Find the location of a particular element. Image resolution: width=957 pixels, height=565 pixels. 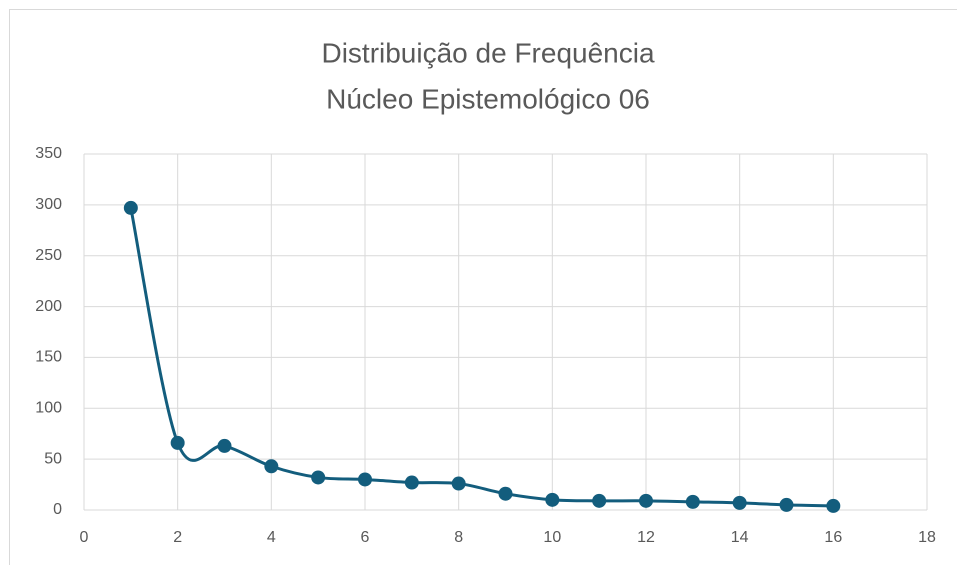

x-tick-label: 12 is located at coordinates (646, 537).